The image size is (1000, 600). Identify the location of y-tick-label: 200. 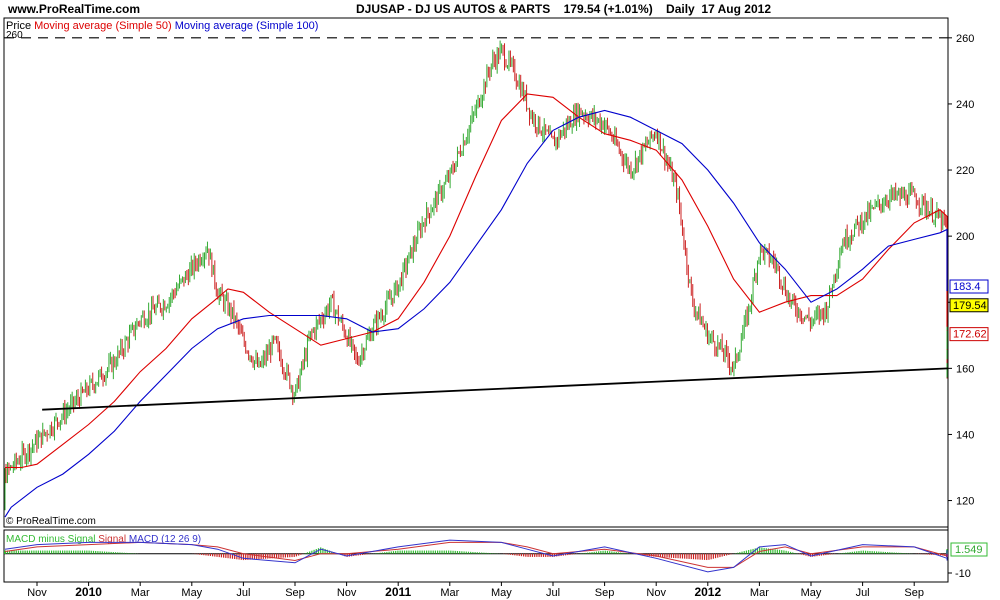
(965, 237).